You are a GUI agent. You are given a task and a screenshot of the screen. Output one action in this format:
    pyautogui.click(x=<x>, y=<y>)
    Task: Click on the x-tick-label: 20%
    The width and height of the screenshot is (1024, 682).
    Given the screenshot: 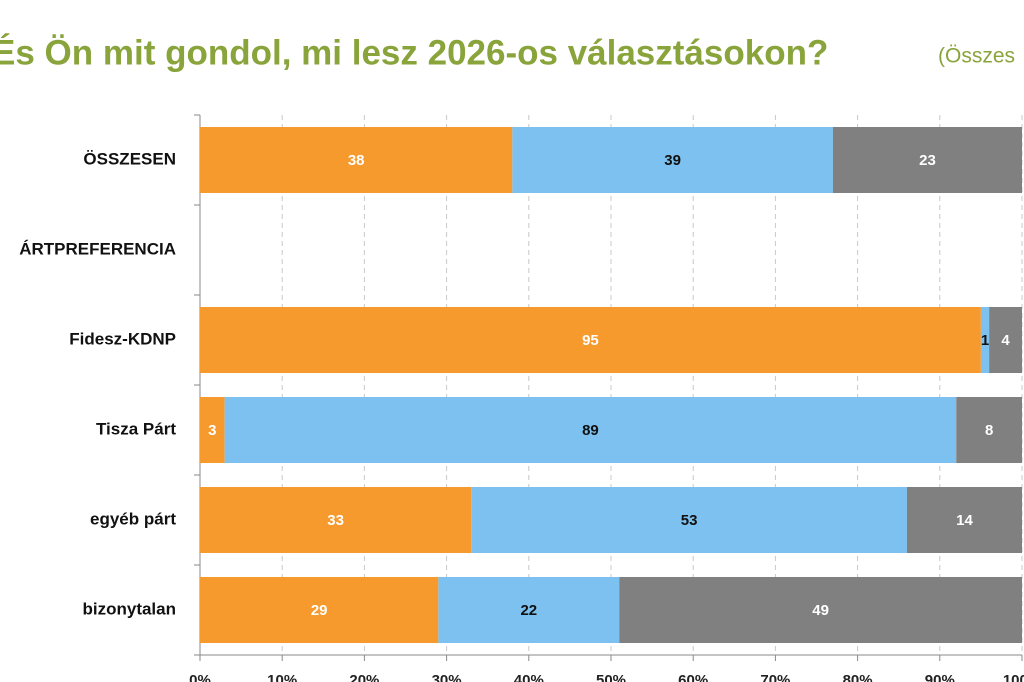 What is the action you would take?
    pyautogui.click(x=364, y=677)
    